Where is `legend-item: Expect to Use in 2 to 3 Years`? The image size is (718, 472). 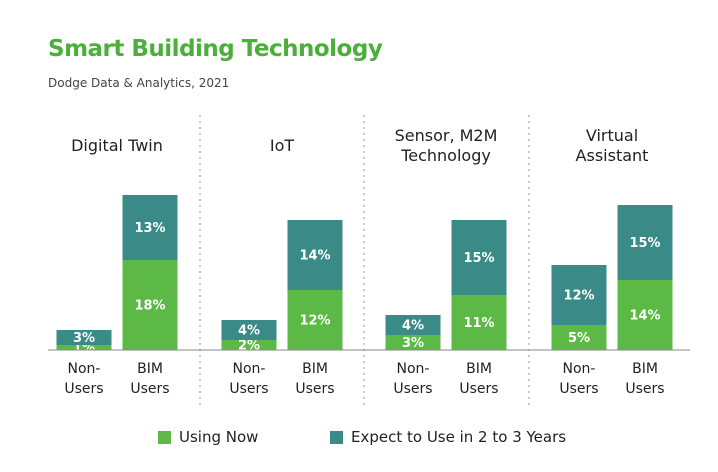
legend-item: Expect to Use in 2 to 3 Years is located at coordinates (448, 437).